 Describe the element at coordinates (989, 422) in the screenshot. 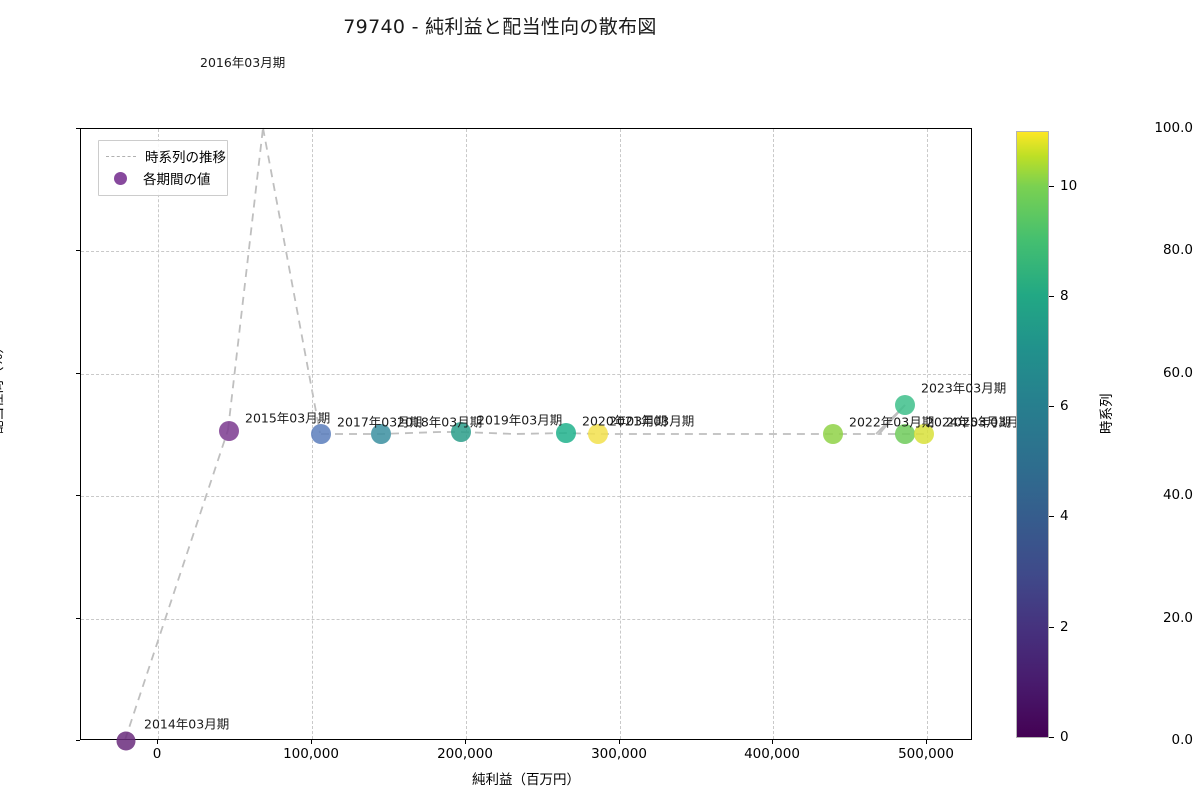

I see `point-label-2025: 2025年03月期` at that location.